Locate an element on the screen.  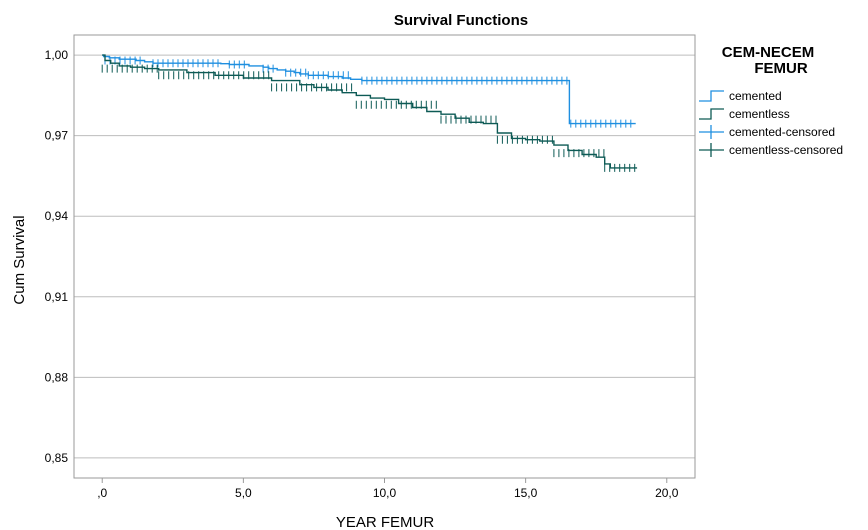
legend-label: cementless is located at coordinates (759, 114).